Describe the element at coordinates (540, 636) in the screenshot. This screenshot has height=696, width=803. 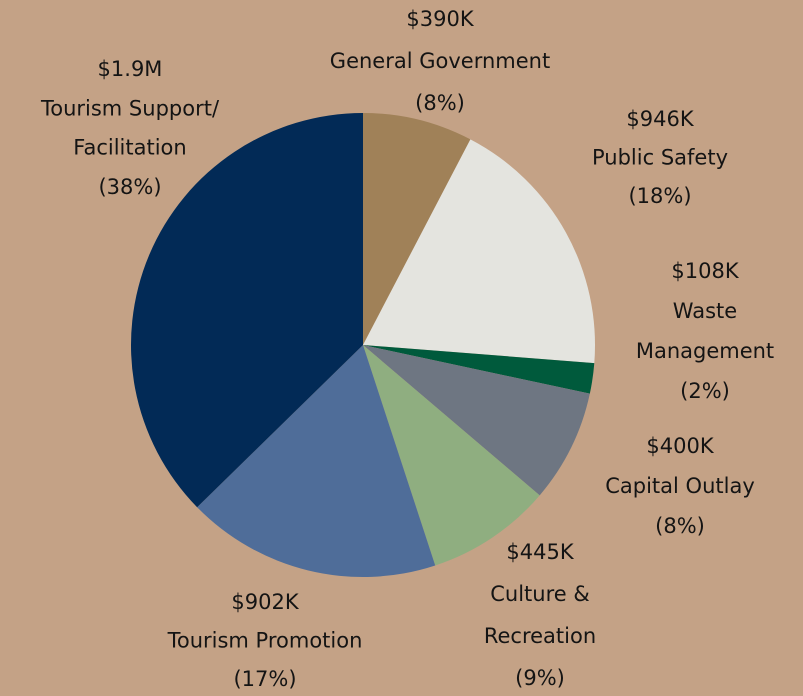
I see `category-label: Recreation` at that location.